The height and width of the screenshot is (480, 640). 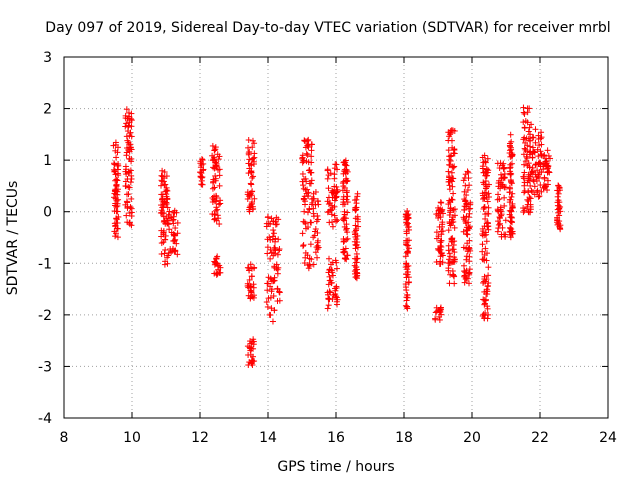 I want to click on y-tick-label: -3, so click(x=45, y=367).